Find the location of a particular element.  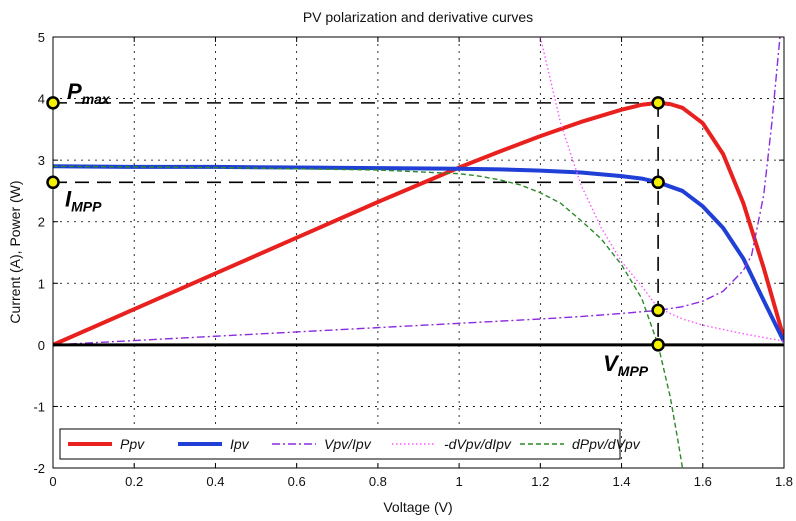

y-tick-label: -2 is located at coordinates (39, 468).